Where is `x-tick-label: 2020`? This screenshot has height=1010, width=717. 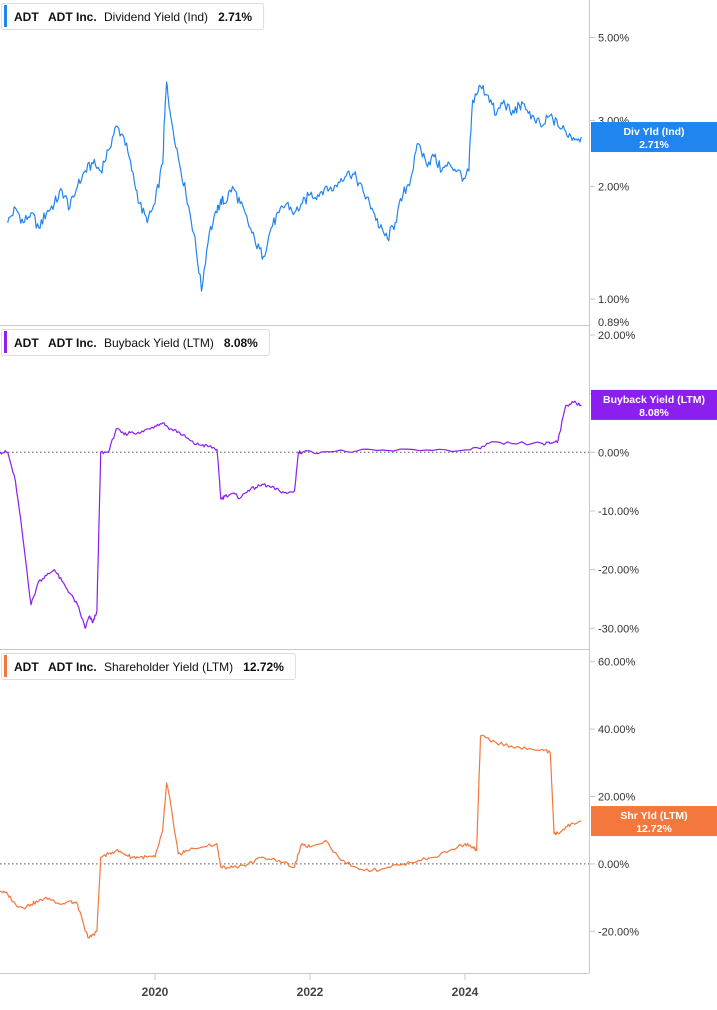
x-tick-label: 2020 is located at coordinates (155, 992).